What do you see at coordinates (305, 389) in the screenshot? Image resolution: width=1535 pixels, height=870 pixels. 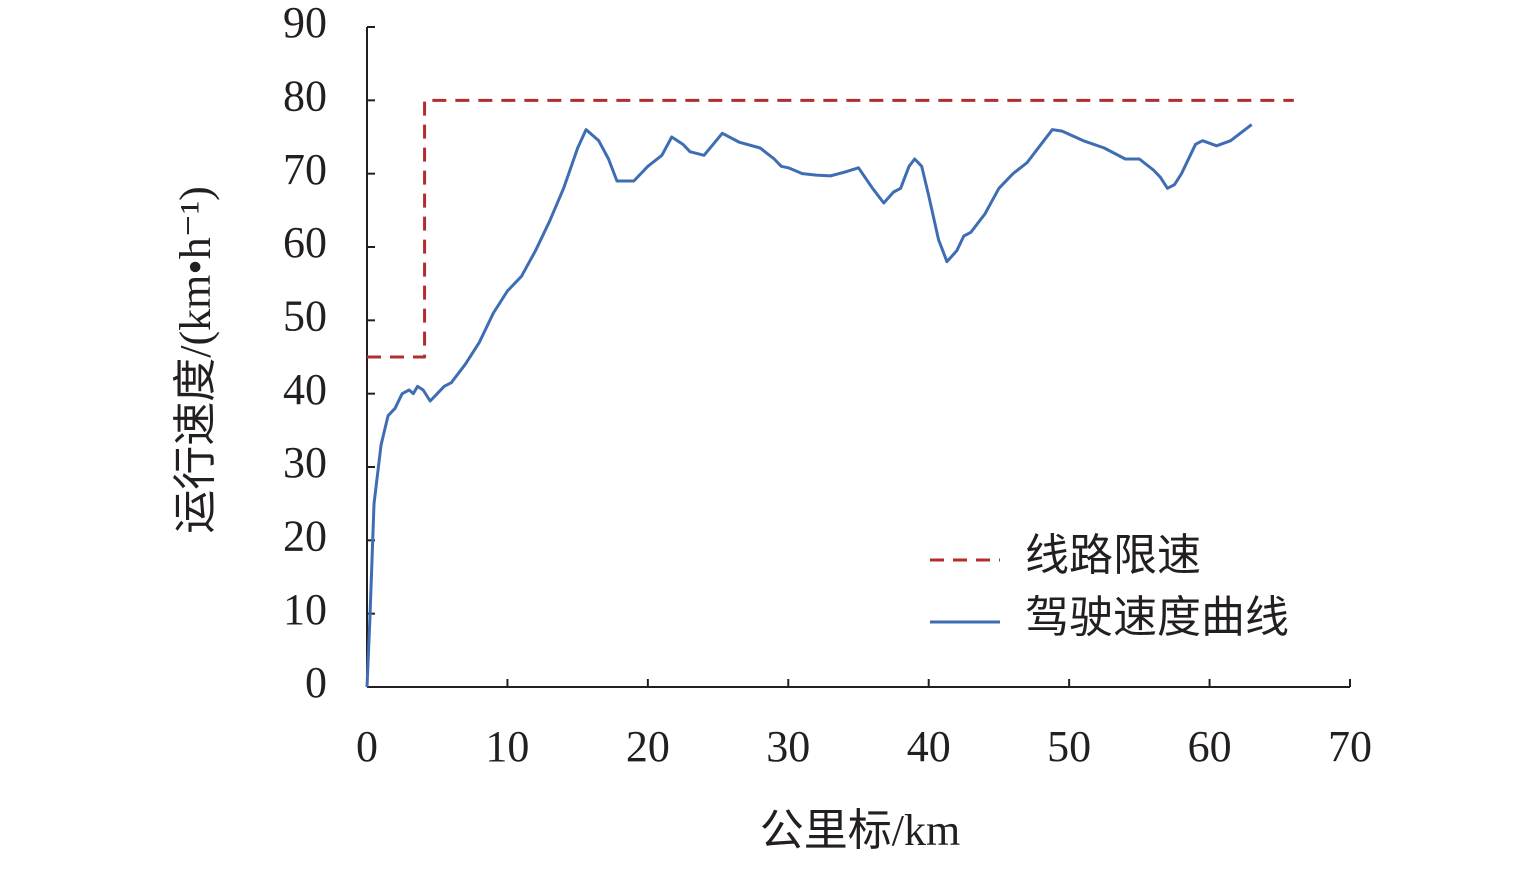 I see `y-tick-label: 40` at bounding box center [305, 389].